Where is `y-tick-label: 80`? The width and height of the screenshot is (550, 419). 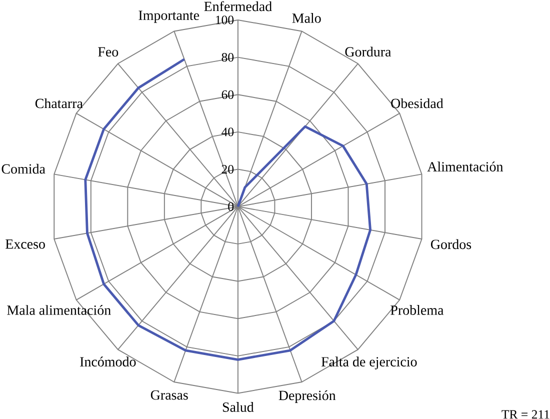
y-tick-label: 80 is located at coordinates (228, 57).